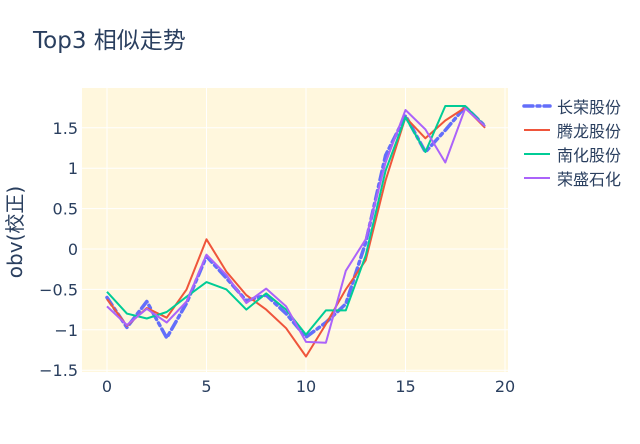  I want to click on x-tick-label: 5, so click(206, 386).